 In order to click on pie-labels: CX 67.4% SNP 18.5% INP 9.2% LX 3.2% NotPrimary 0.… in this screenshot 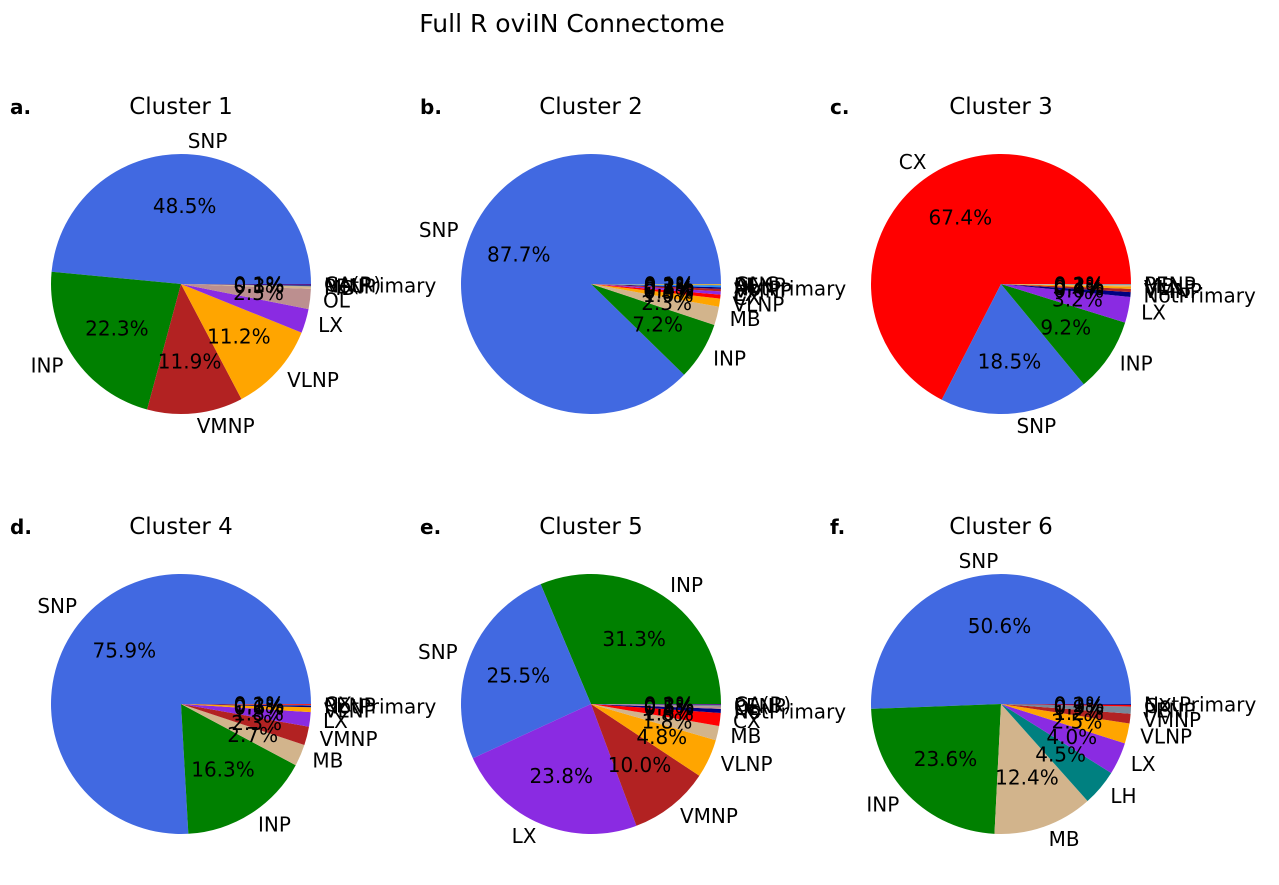, I will do `click(1077, 294)`.